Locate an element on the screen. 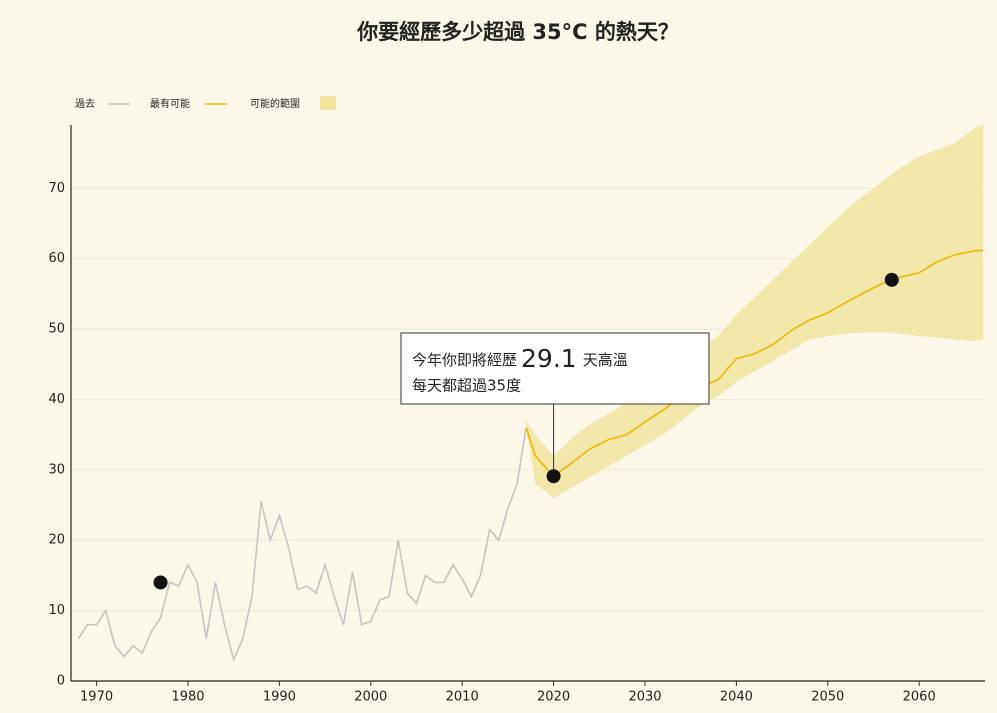 Image resolution: width=997 pixels, height=713 pixels. x-tick-label: 2000 is located at coordinates (370, 697).